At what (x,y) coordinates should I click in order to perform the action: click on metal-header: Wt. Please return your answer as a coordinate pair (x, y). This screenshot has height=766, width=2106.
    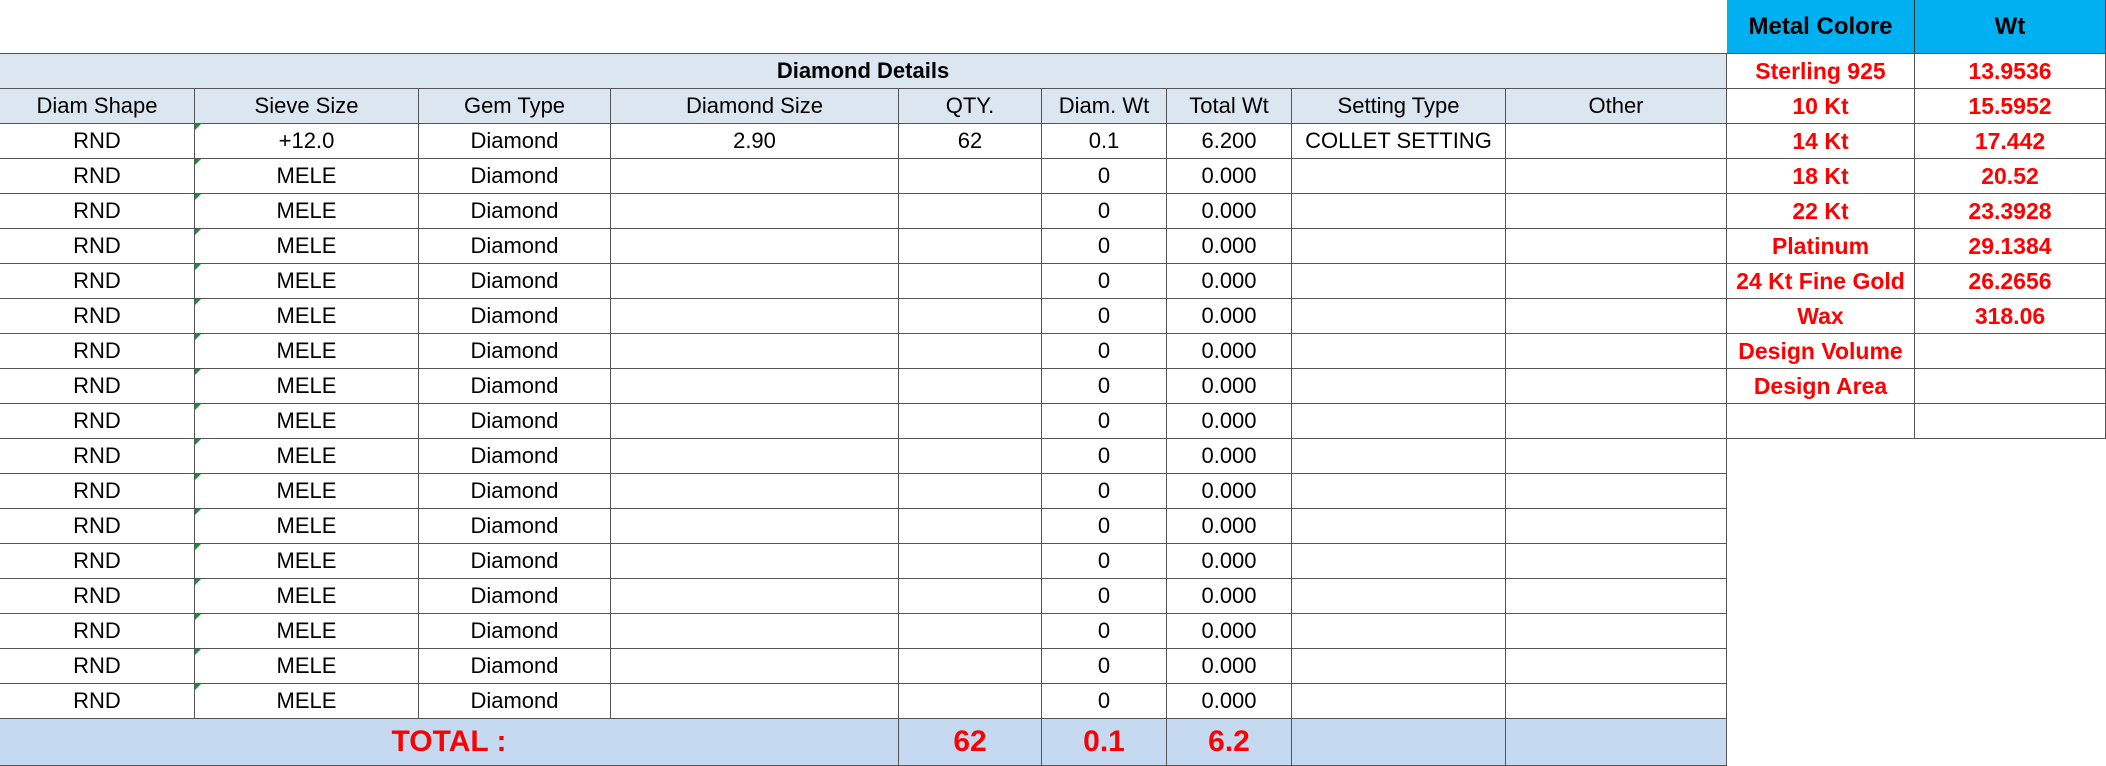
    Looking at the image, I should click on (2010, 27).